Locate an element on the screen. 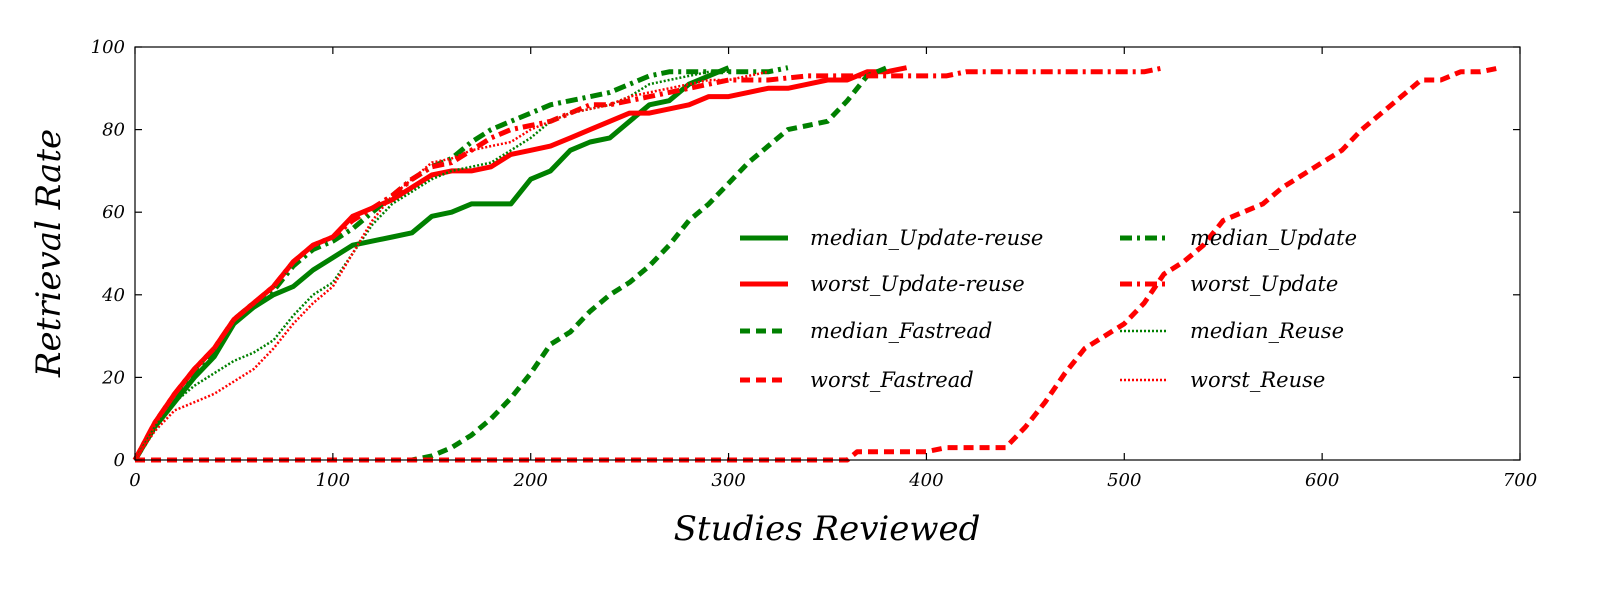  y-tick-label: 0 is located at coordinates (119, 460).